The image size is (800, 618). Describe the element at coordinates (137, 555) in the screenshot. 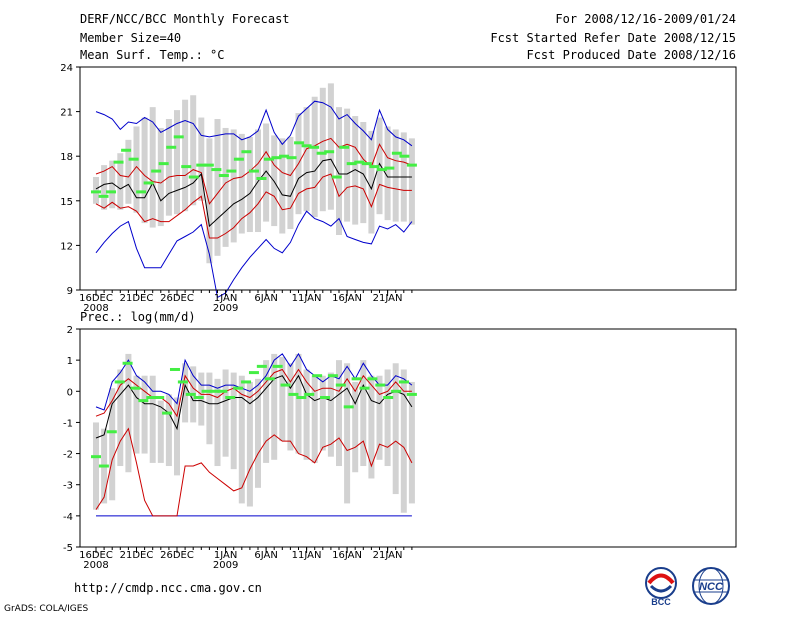

I see `panel2-x-tick-label: 21DEC` at that location.